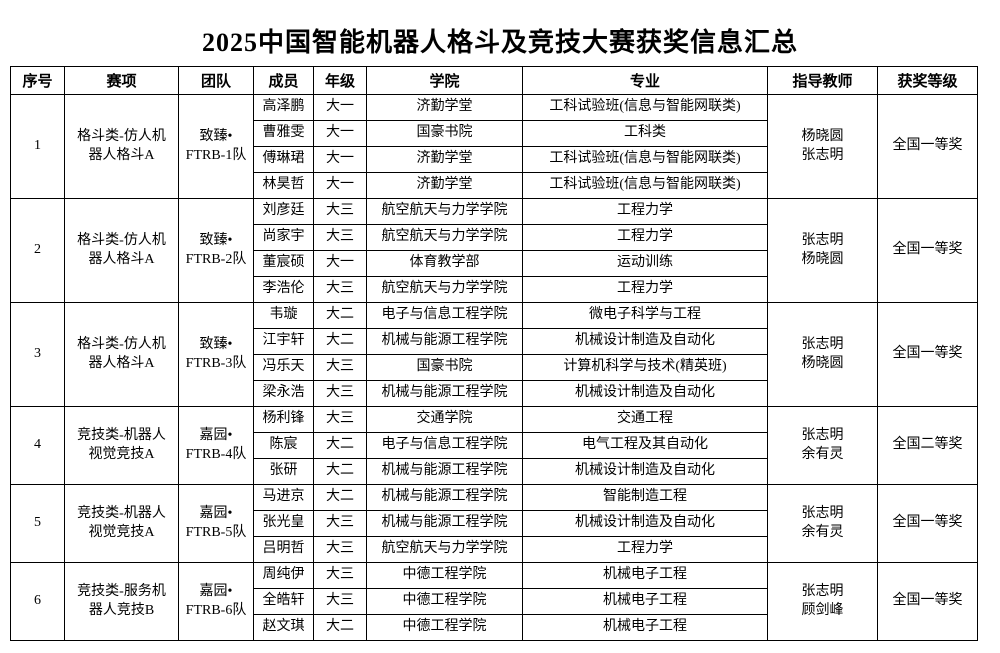 This screenshot has width=1000, height=653. Describe the element at coordinates (37, 445) in the screenshot. I see `cell-index: 4` at that location.